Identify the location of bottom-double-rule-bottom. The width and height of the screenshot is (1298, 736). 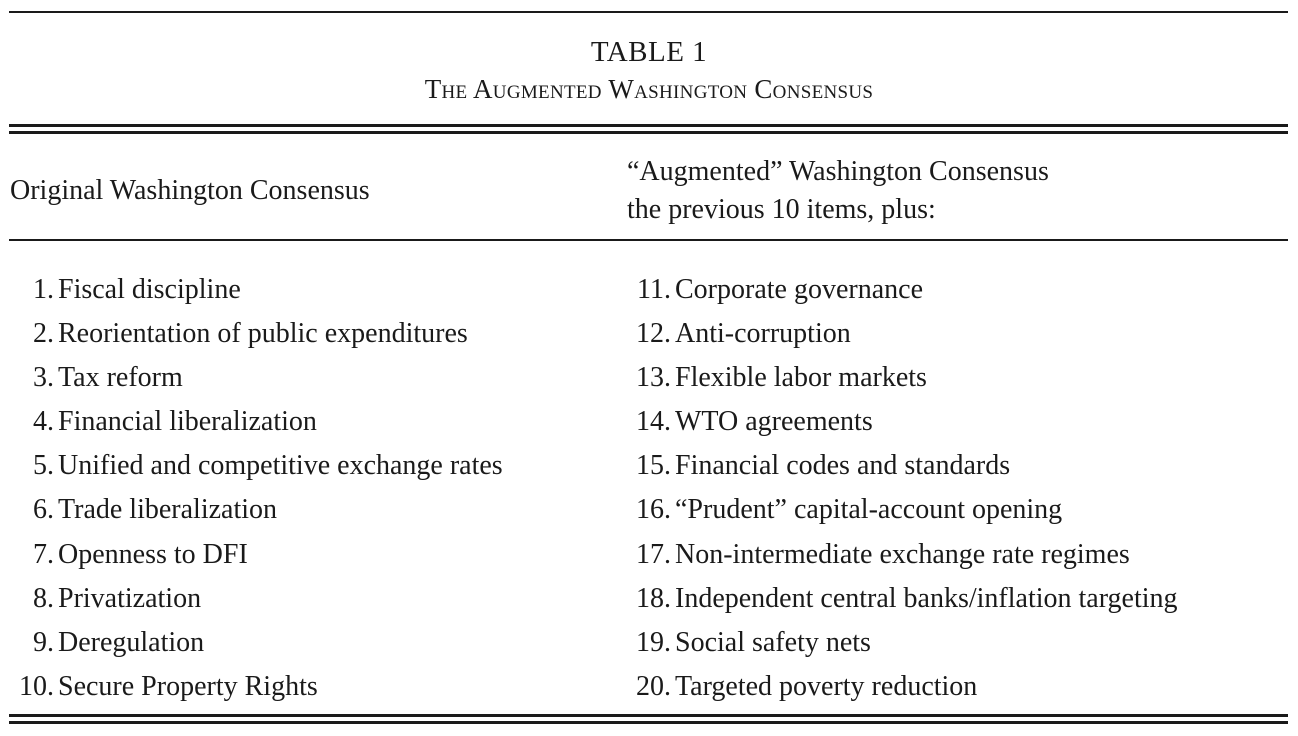
(648, 722).